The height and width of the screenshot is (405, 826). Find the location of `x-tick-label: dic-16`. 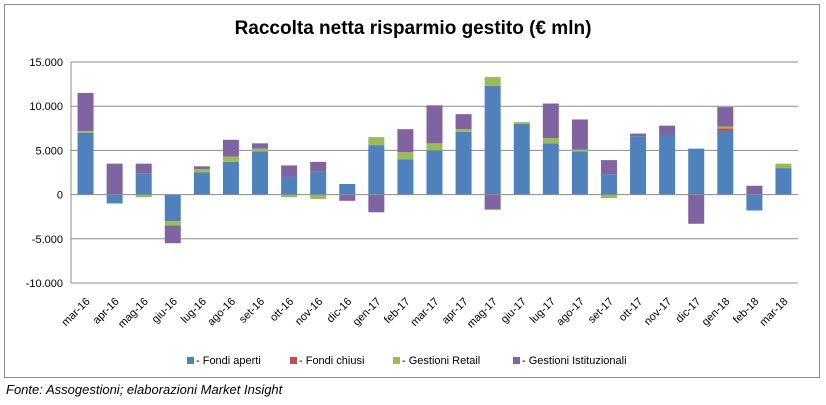

x-tick-label: dic-16 is located at coordinates (340, 311).